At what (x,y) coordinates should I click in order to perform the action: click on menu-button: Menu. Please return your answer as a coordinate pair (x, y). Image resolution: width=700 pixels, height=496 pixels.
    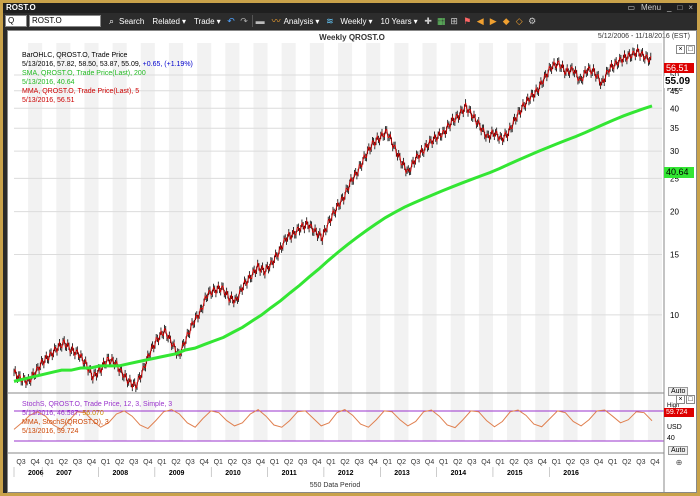
    Looking at the image, I should click on (651, 7).